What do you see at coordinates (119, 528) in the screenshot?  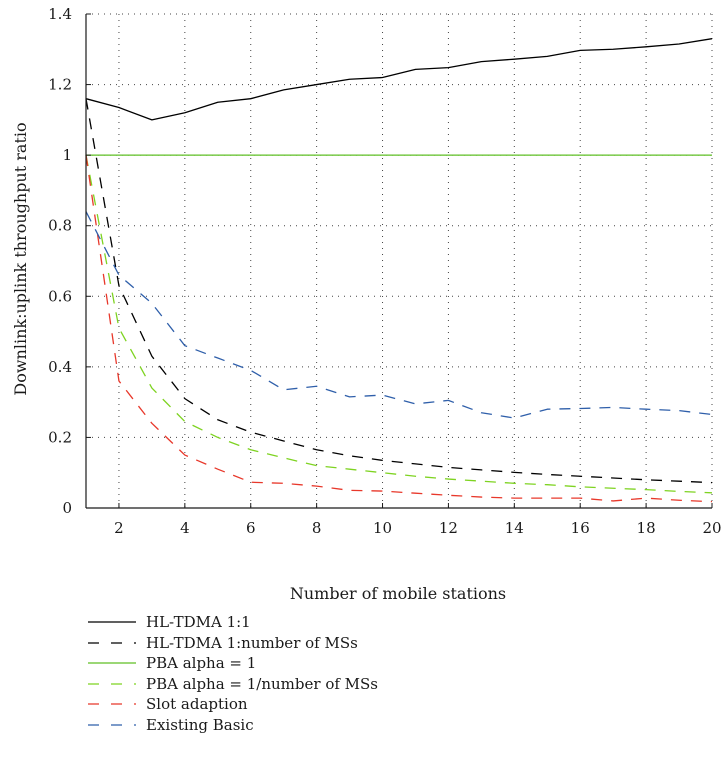 I see `x-tick-label: 2` at bounding box center [119, 528].